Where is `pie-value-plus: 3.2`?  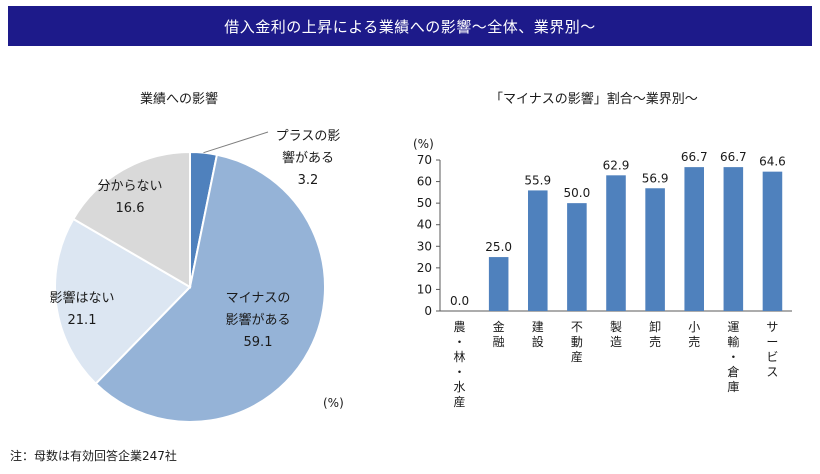 pie-value-plus: 3.2 is located at coordinates (308, 180).